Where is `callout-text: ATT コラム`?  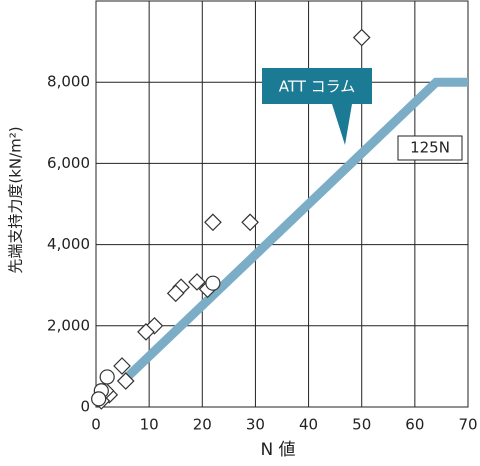
callout-text: ATT コラム is located at coordinates (317, 87).